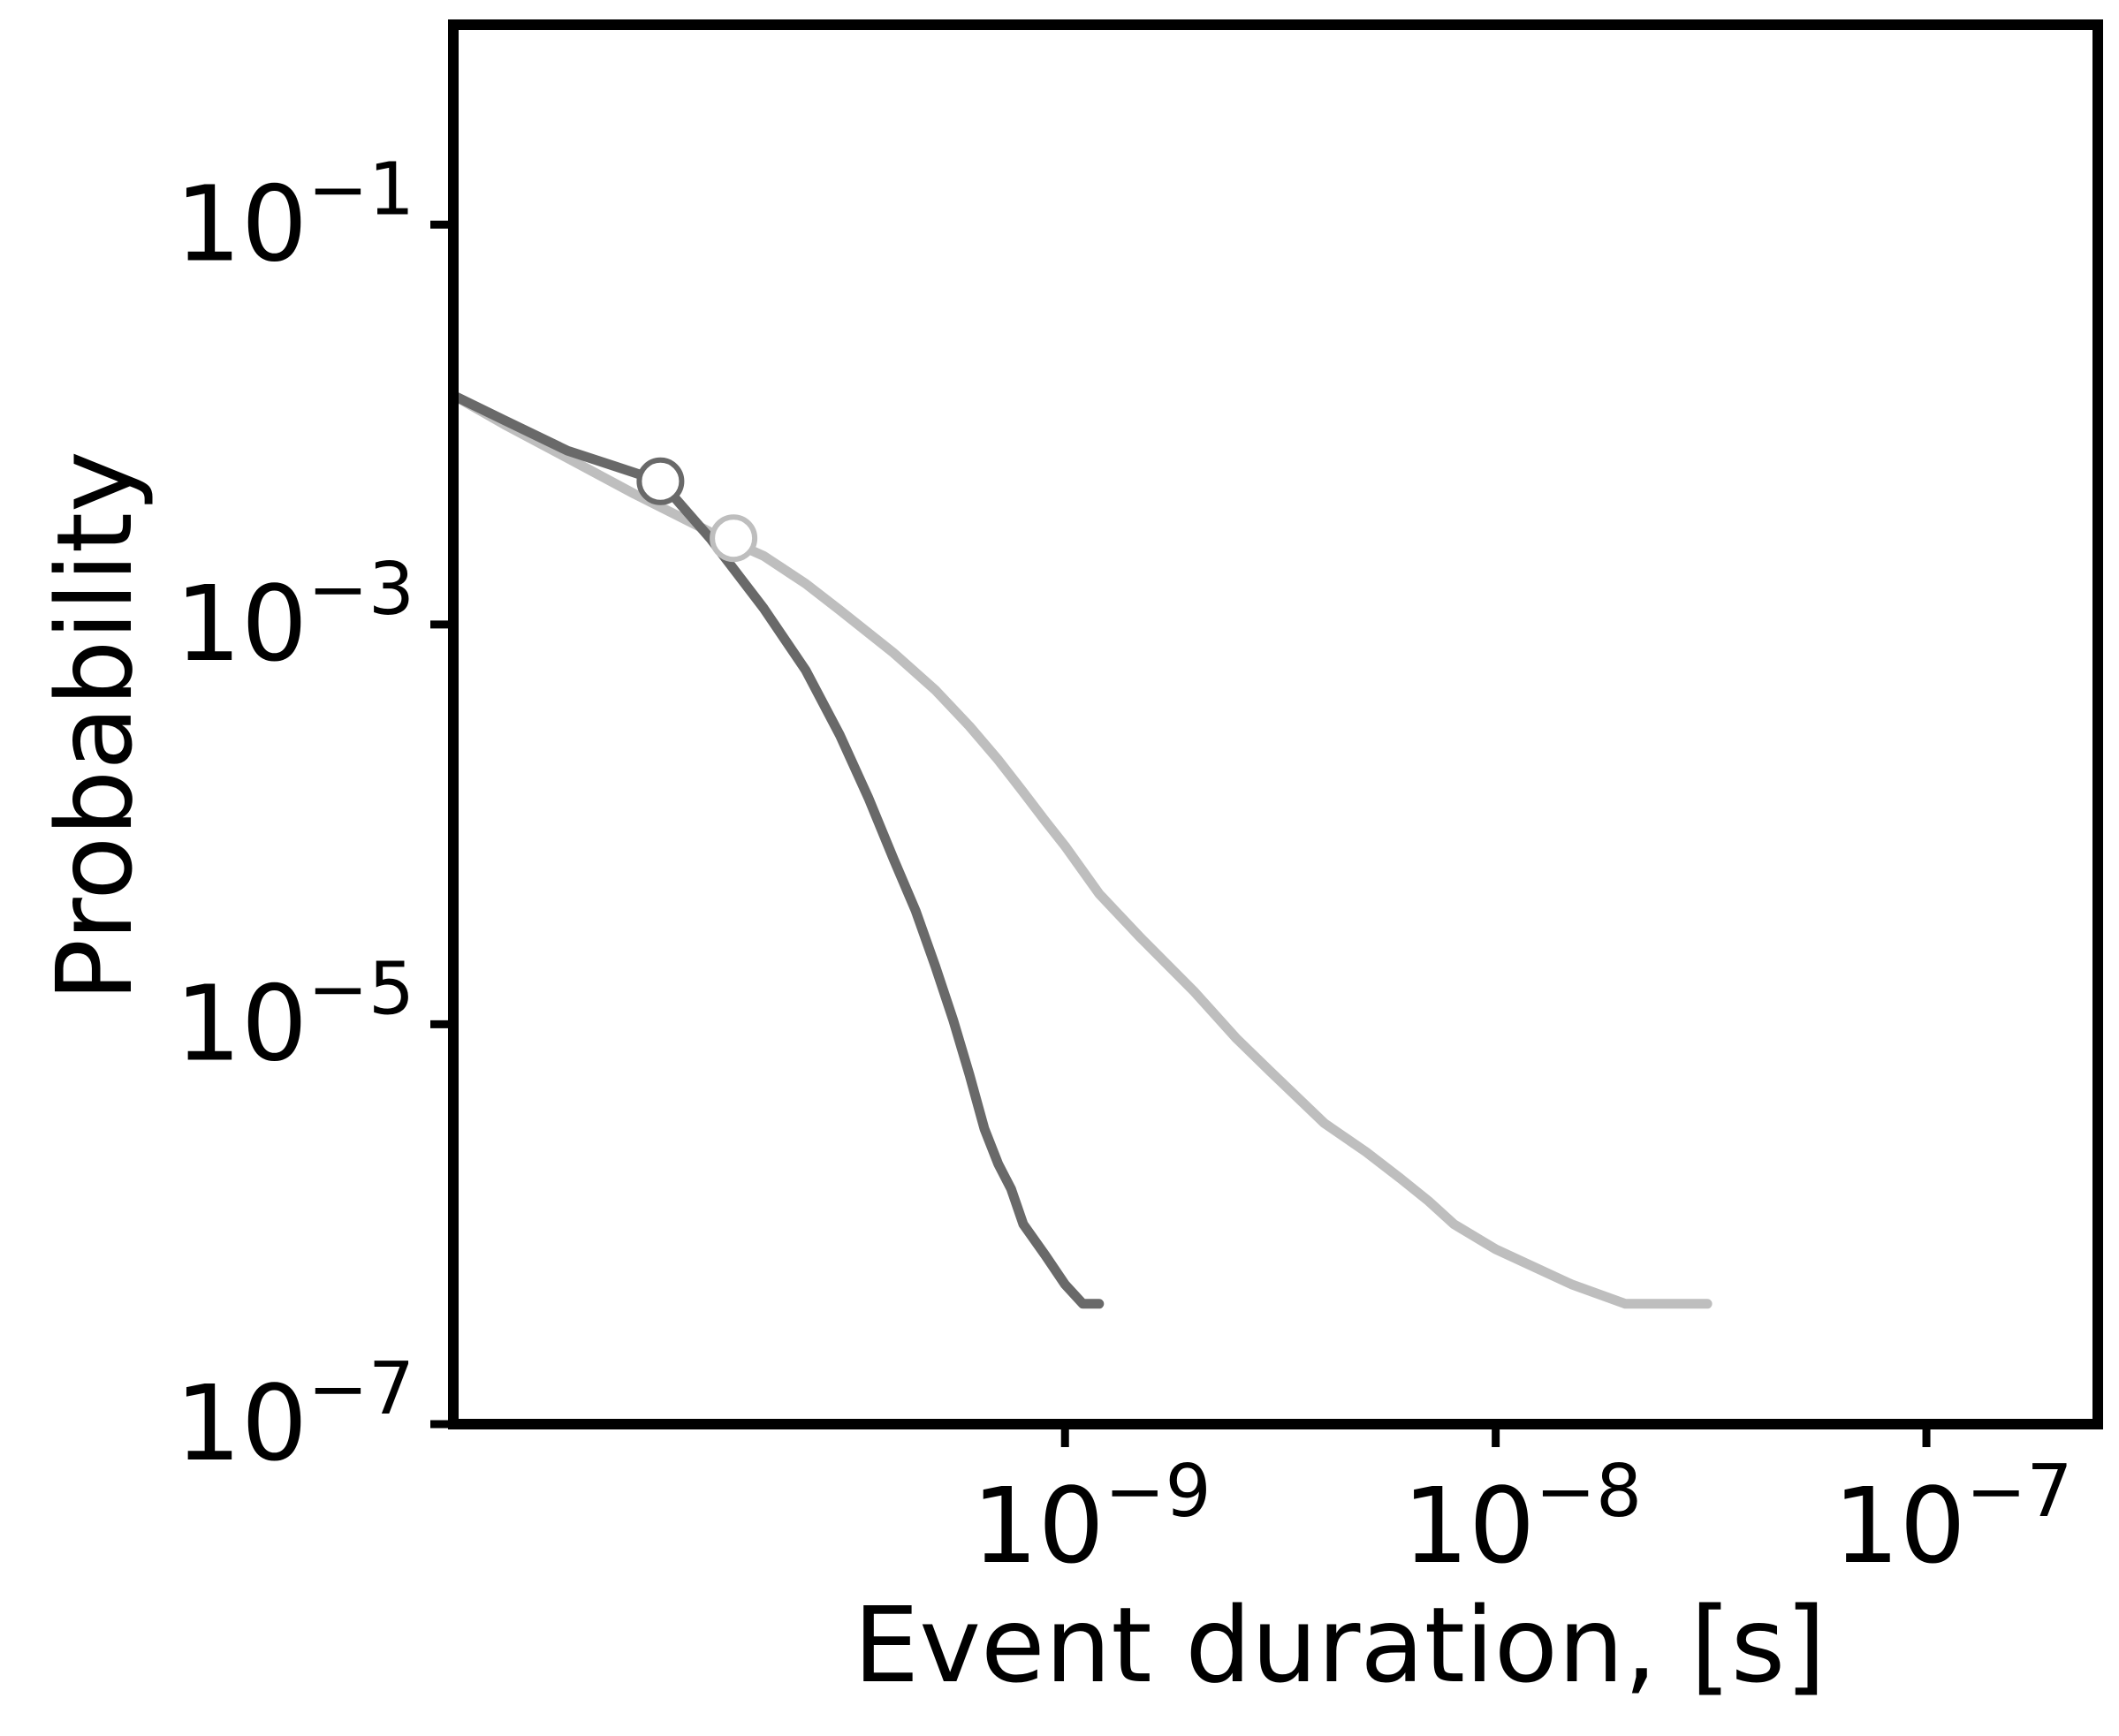 The width and height of the screenshot is (2119, 1736). Describe the element at coordinates (294, 617) in the screenshot. I see `y-tick-label-2: 10⁻³` at that location.